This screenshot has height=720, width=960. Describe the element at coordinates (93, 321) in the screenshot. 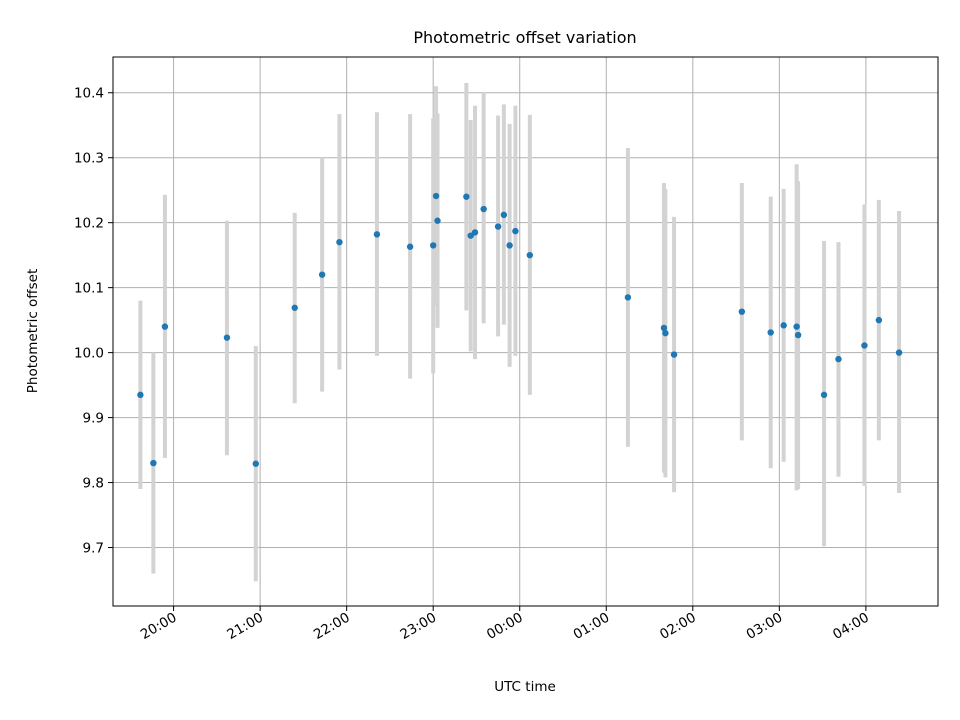

I see `y-axis-ticks: 9.7 9.8 9.9 10.0 10.1 10.2 10.3 10.4` at that location.